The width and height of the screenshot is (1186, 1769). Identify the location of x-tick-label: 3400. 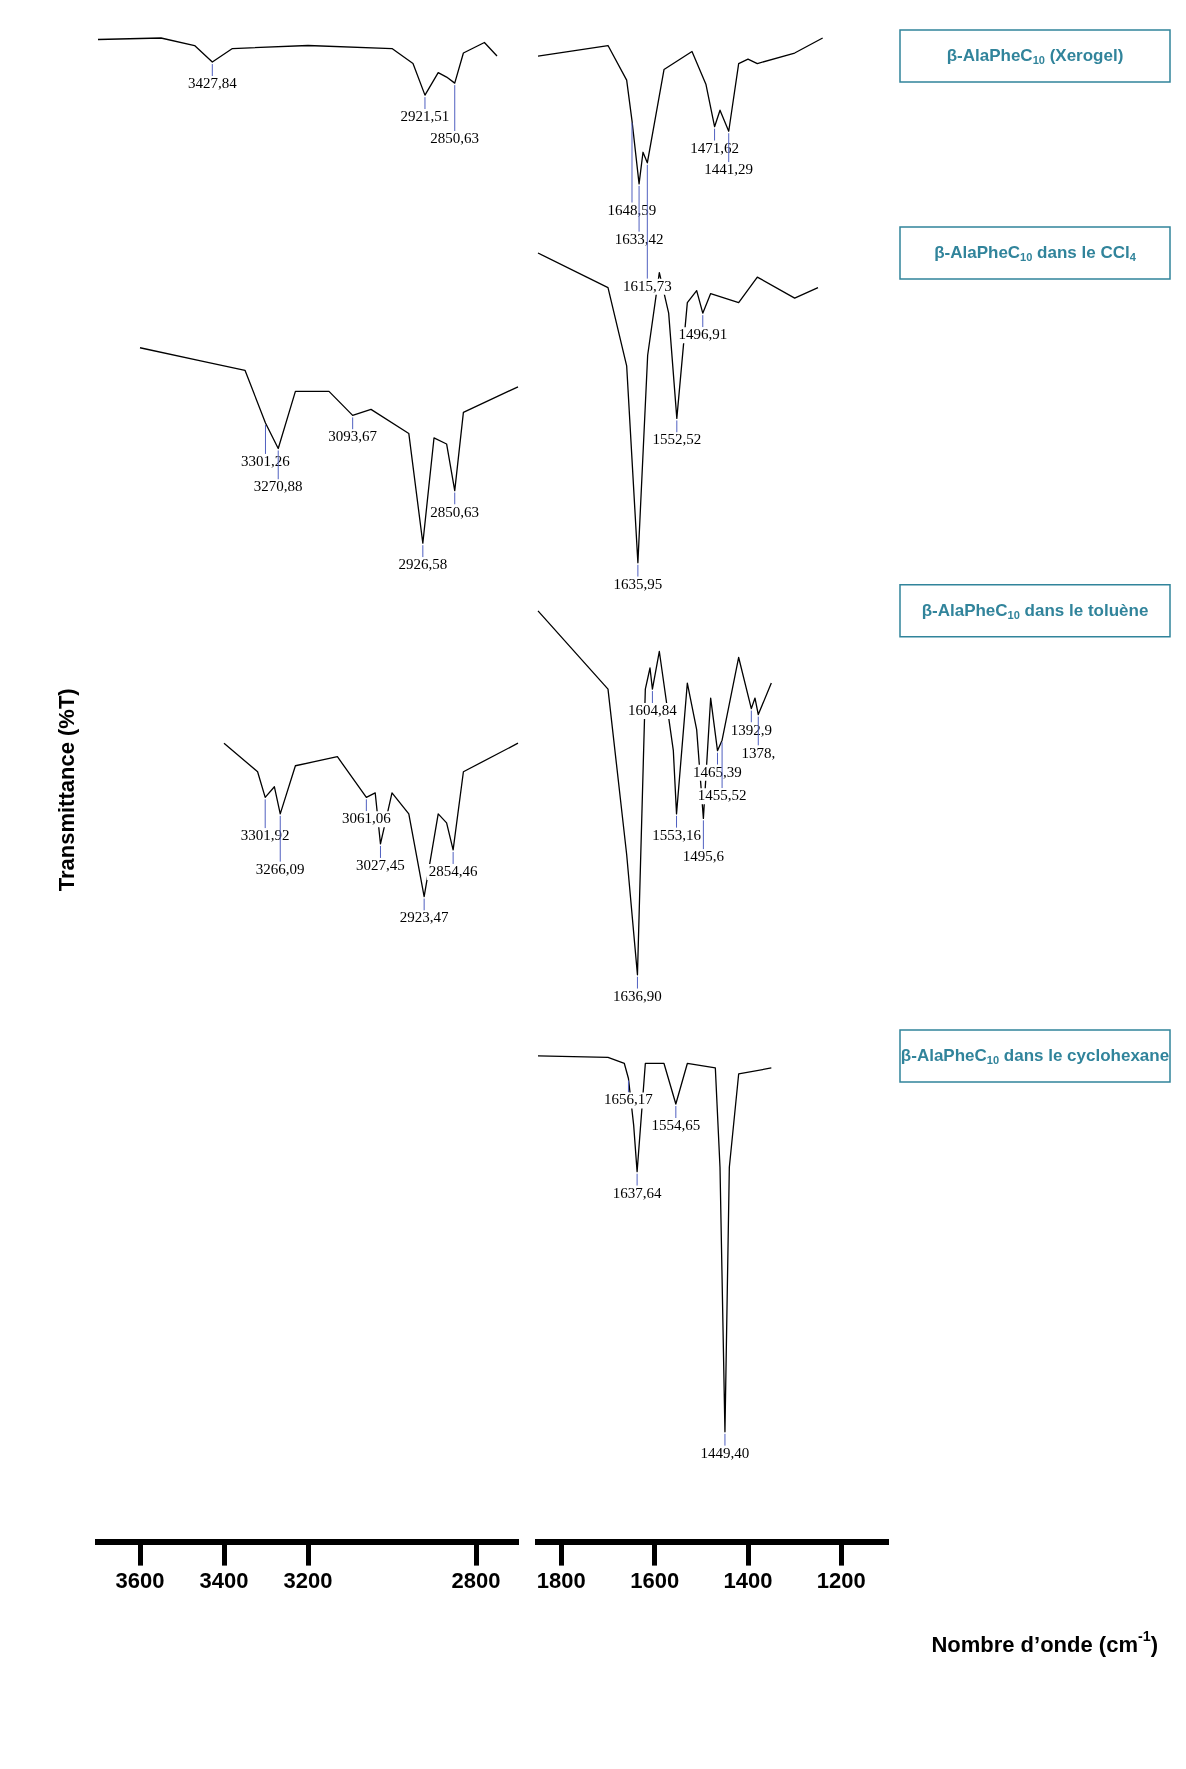
(224, 1580).